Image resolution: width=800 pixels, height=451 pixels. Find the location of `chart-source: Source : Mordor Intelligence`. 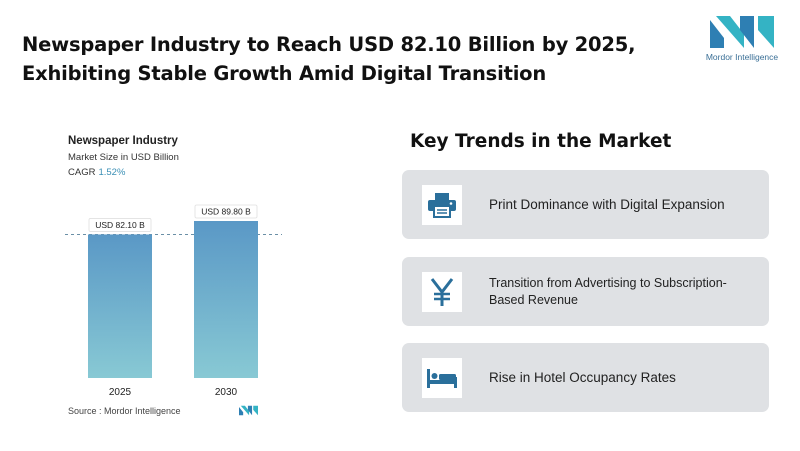

chart-source: Source : Mordor Intelligence is located at coordinates (124, 411).